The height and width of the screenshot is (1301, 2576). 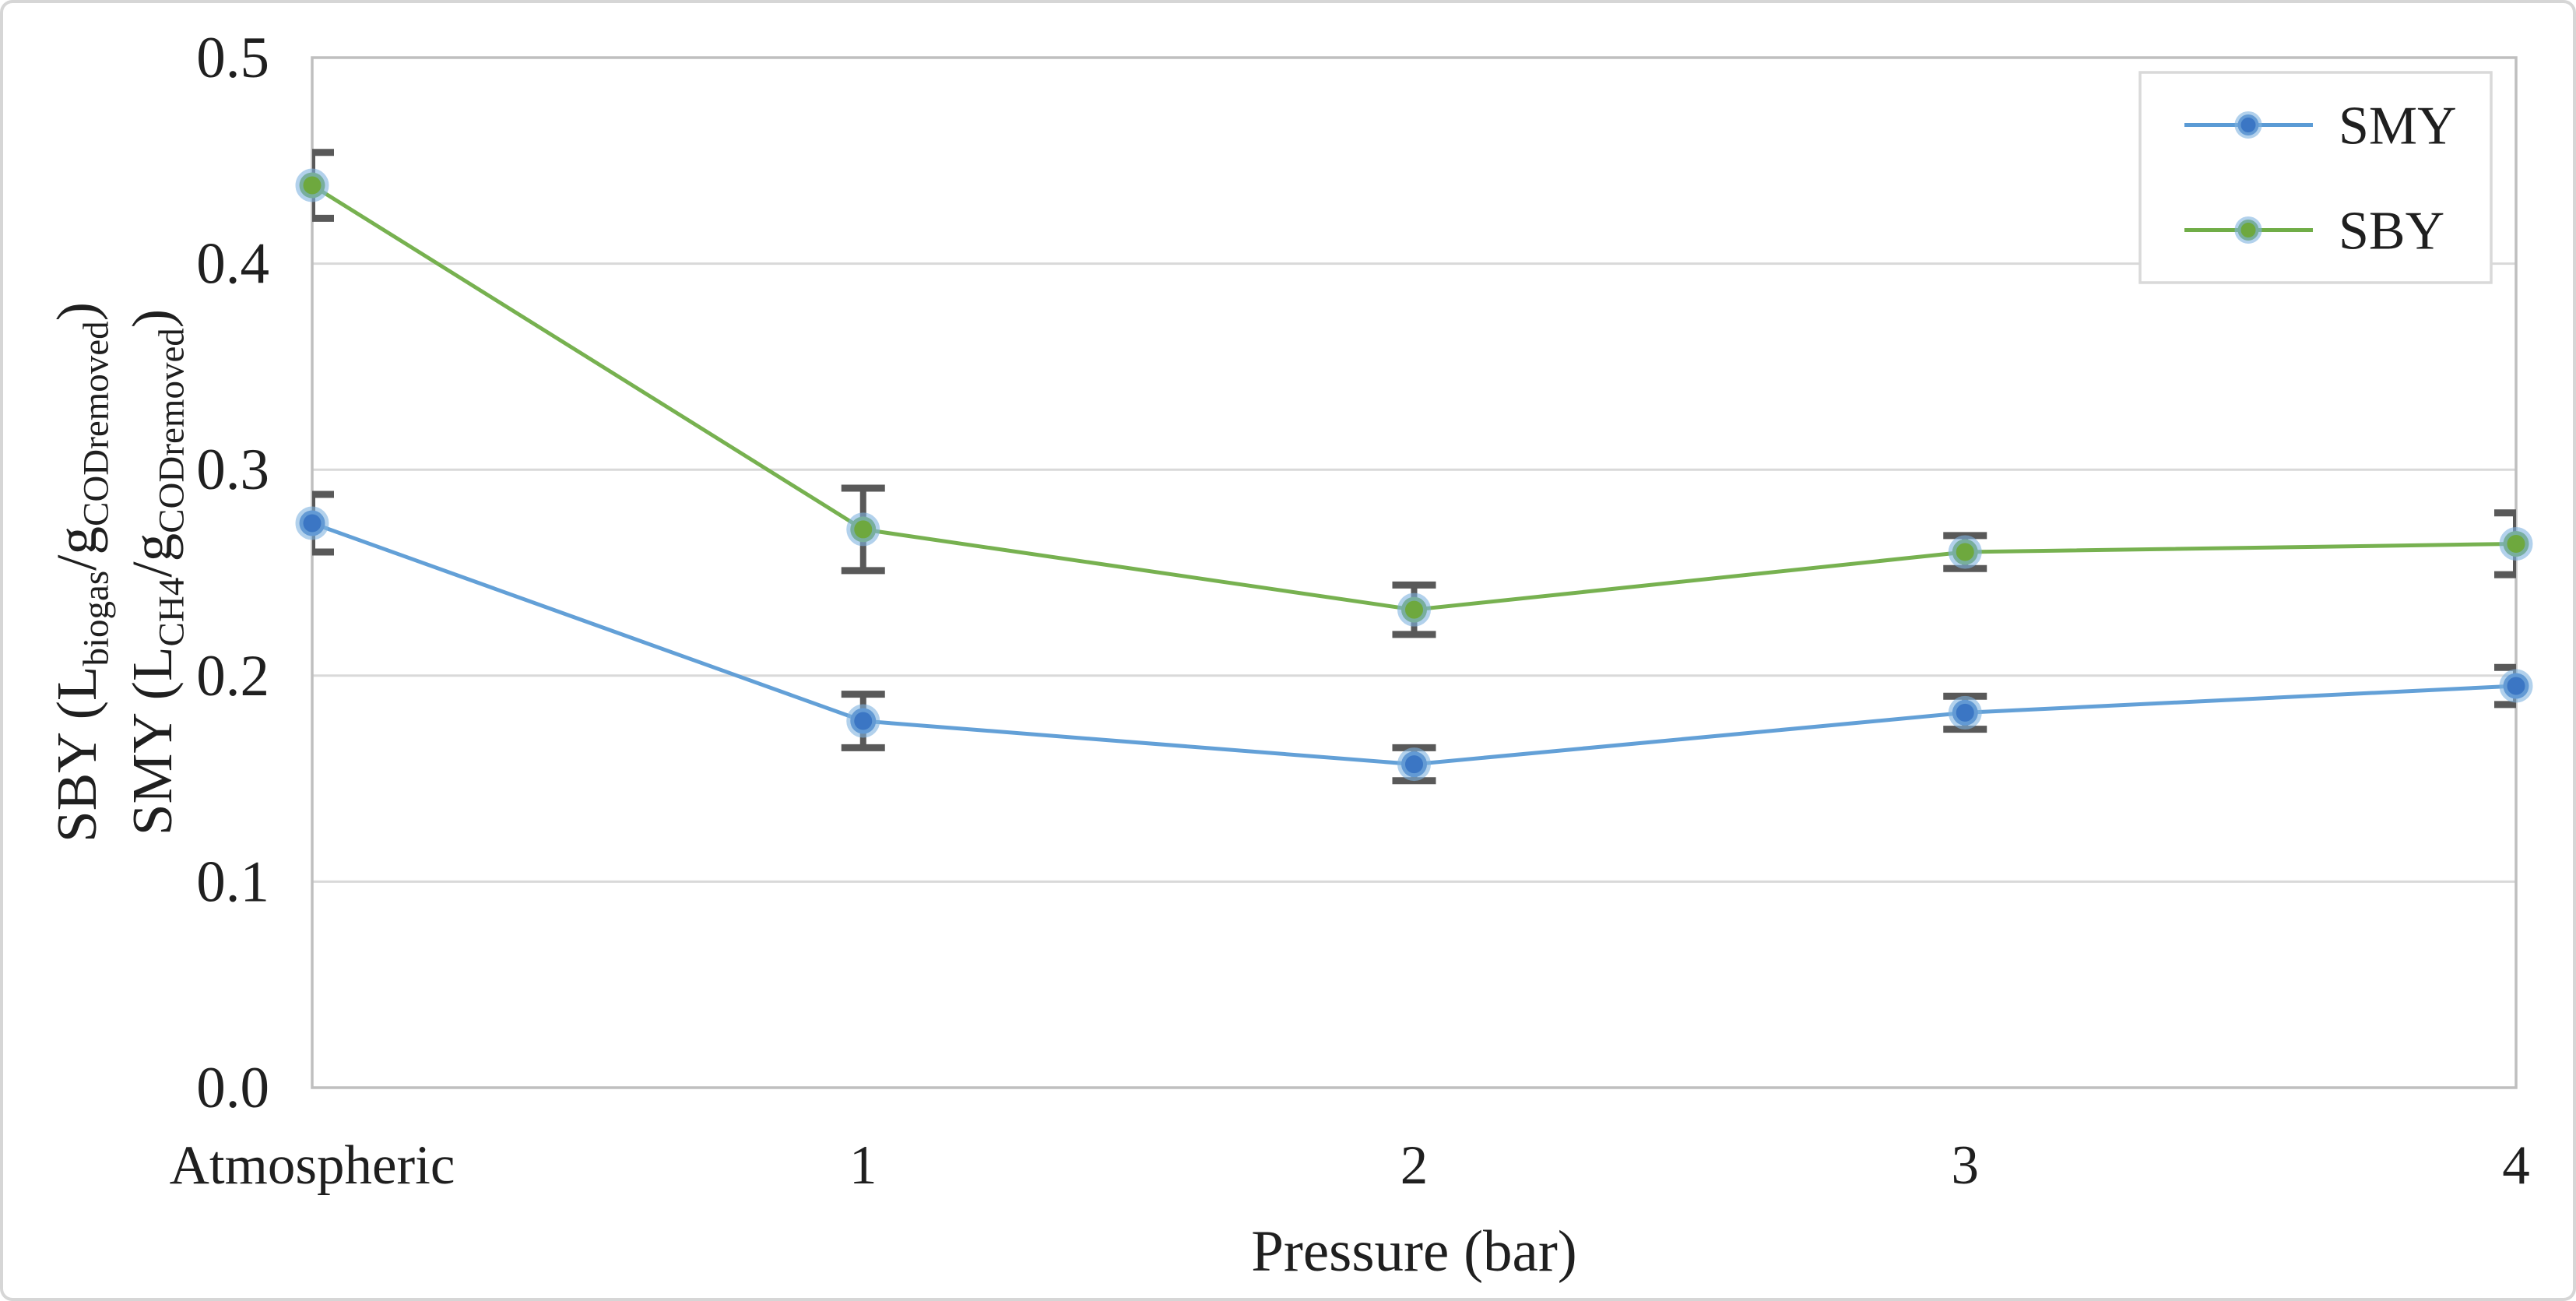 I want to click on y-tick-label: 0.3, so click(x=232, y=470).